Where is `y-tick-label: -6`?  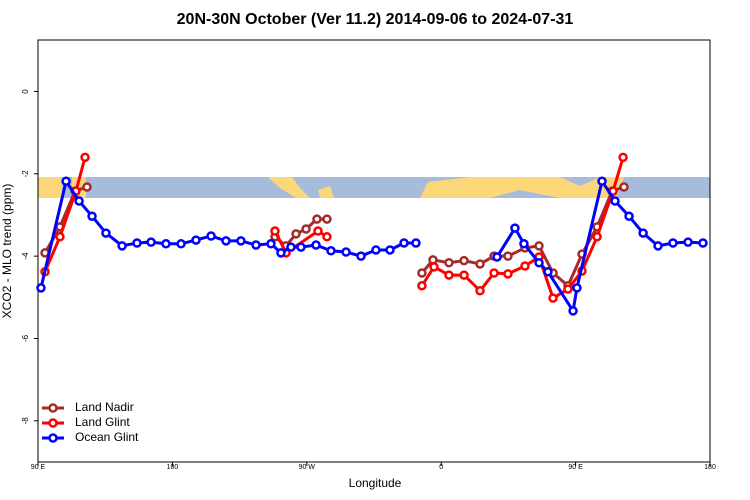 y-tick-label: -6 is located at coordinates (25, 338).